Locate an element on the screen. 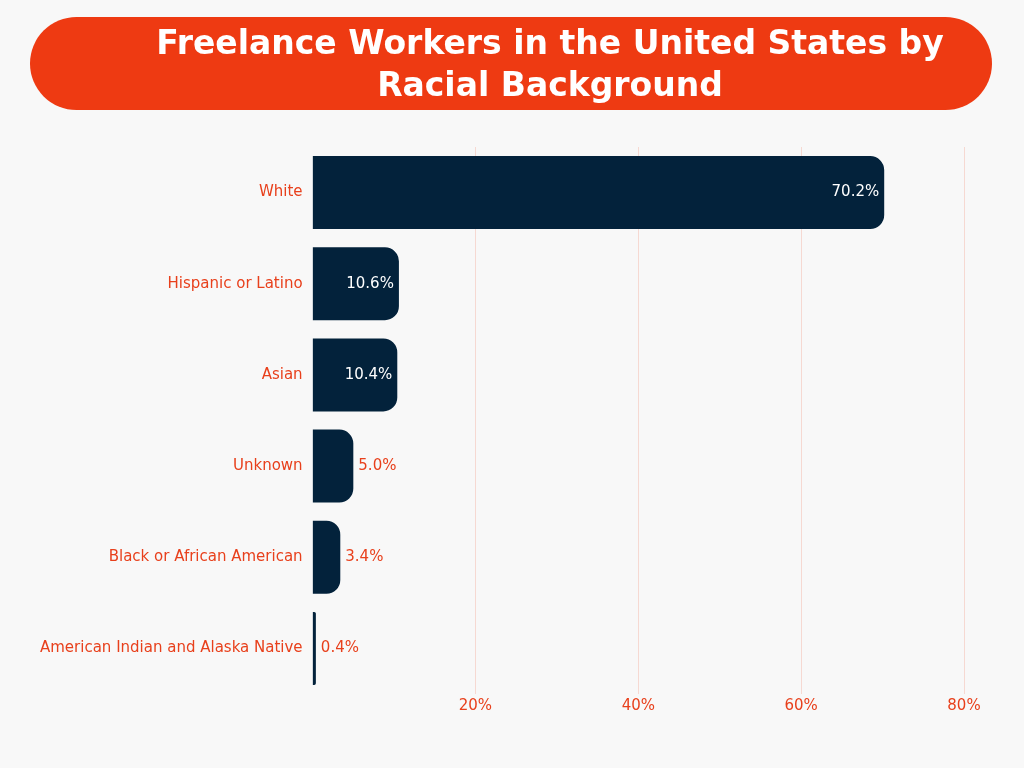 This screenshot has width=1024, height=768. data-label: 5.0% is located at coordinates (377, 464).